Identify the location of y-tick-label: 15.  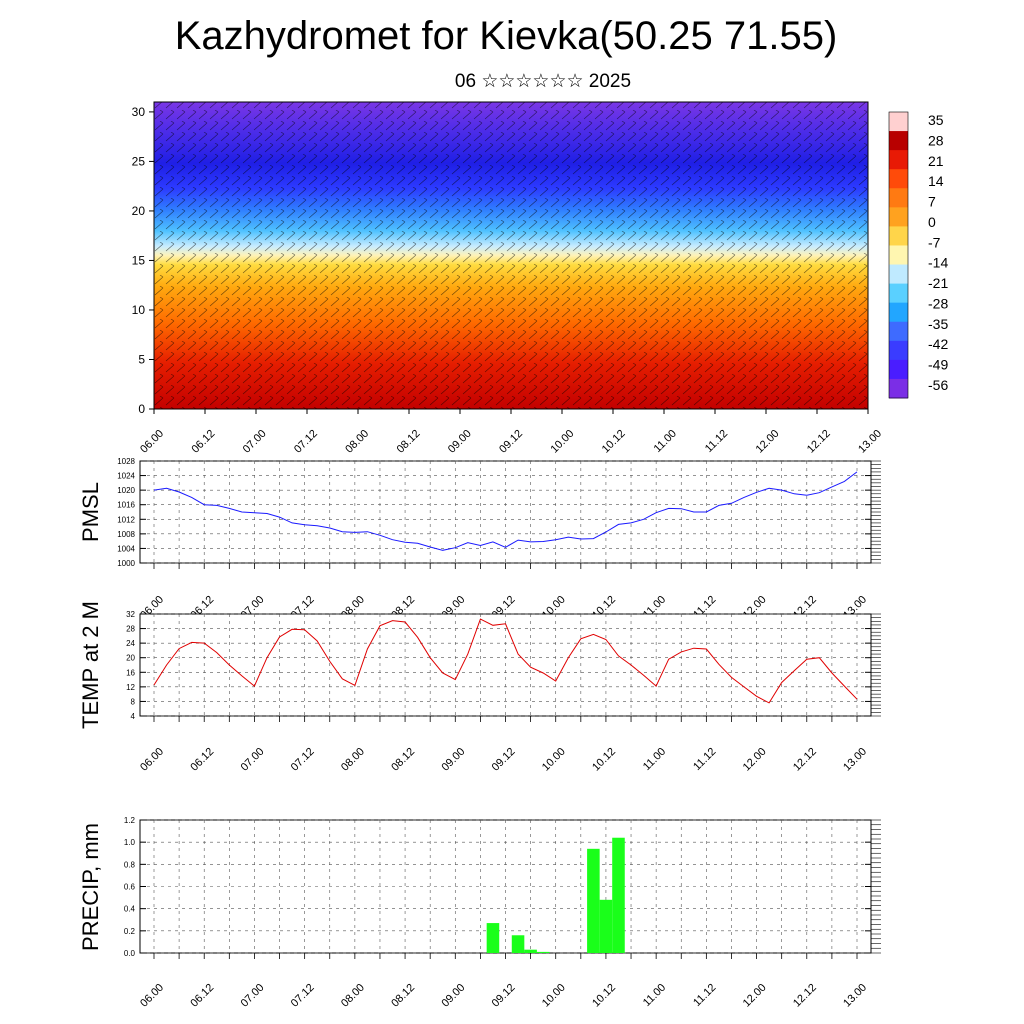
(139, 260).